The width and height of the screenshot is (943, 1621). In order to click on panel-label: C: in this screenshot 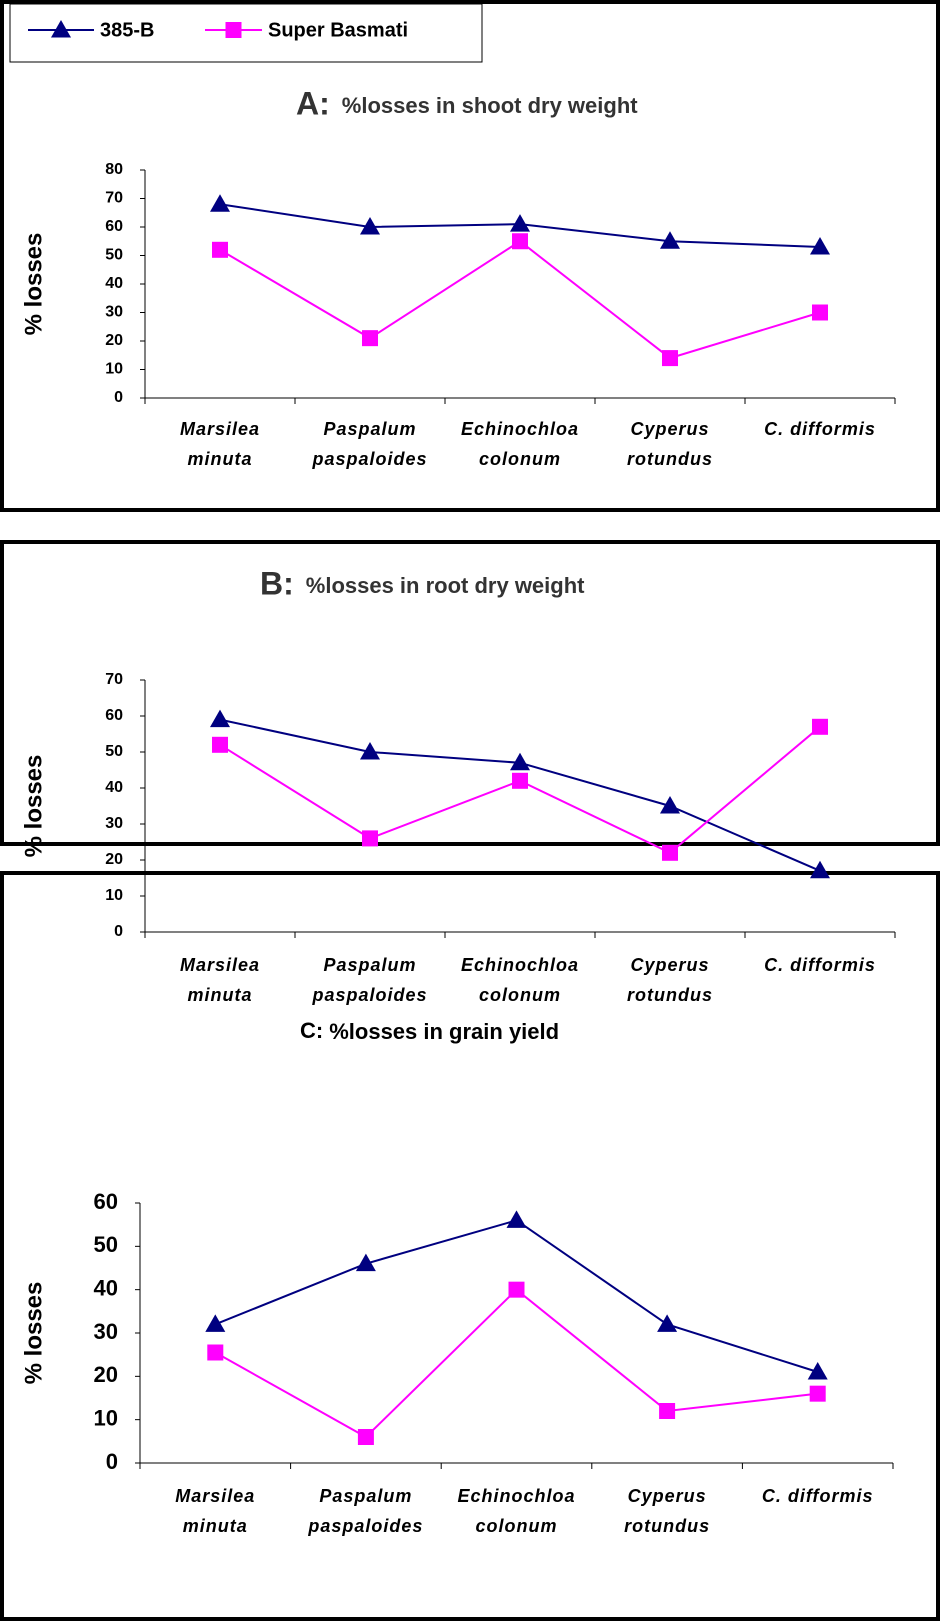, I will do `click(311, 1030)`.